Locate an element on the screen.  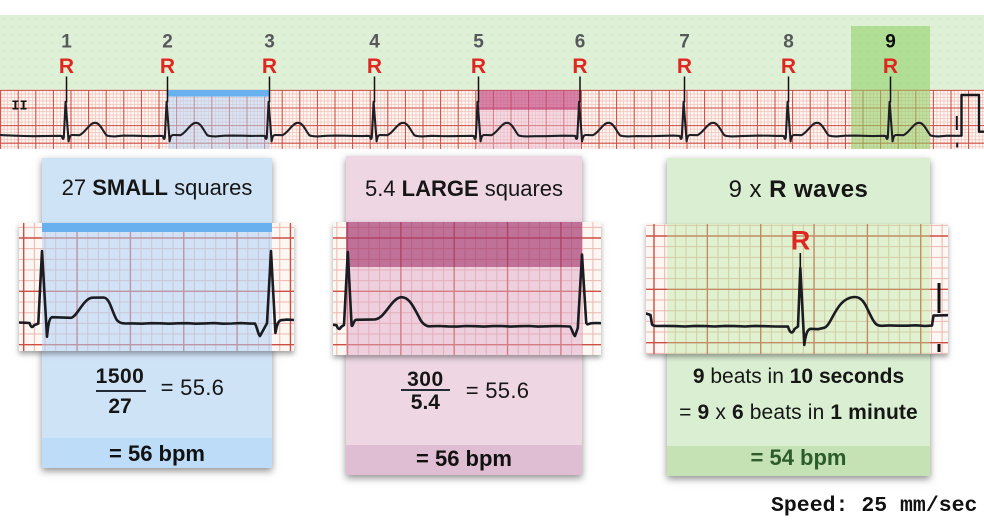
svg-text: 9 is located at coordinates (890, 42).